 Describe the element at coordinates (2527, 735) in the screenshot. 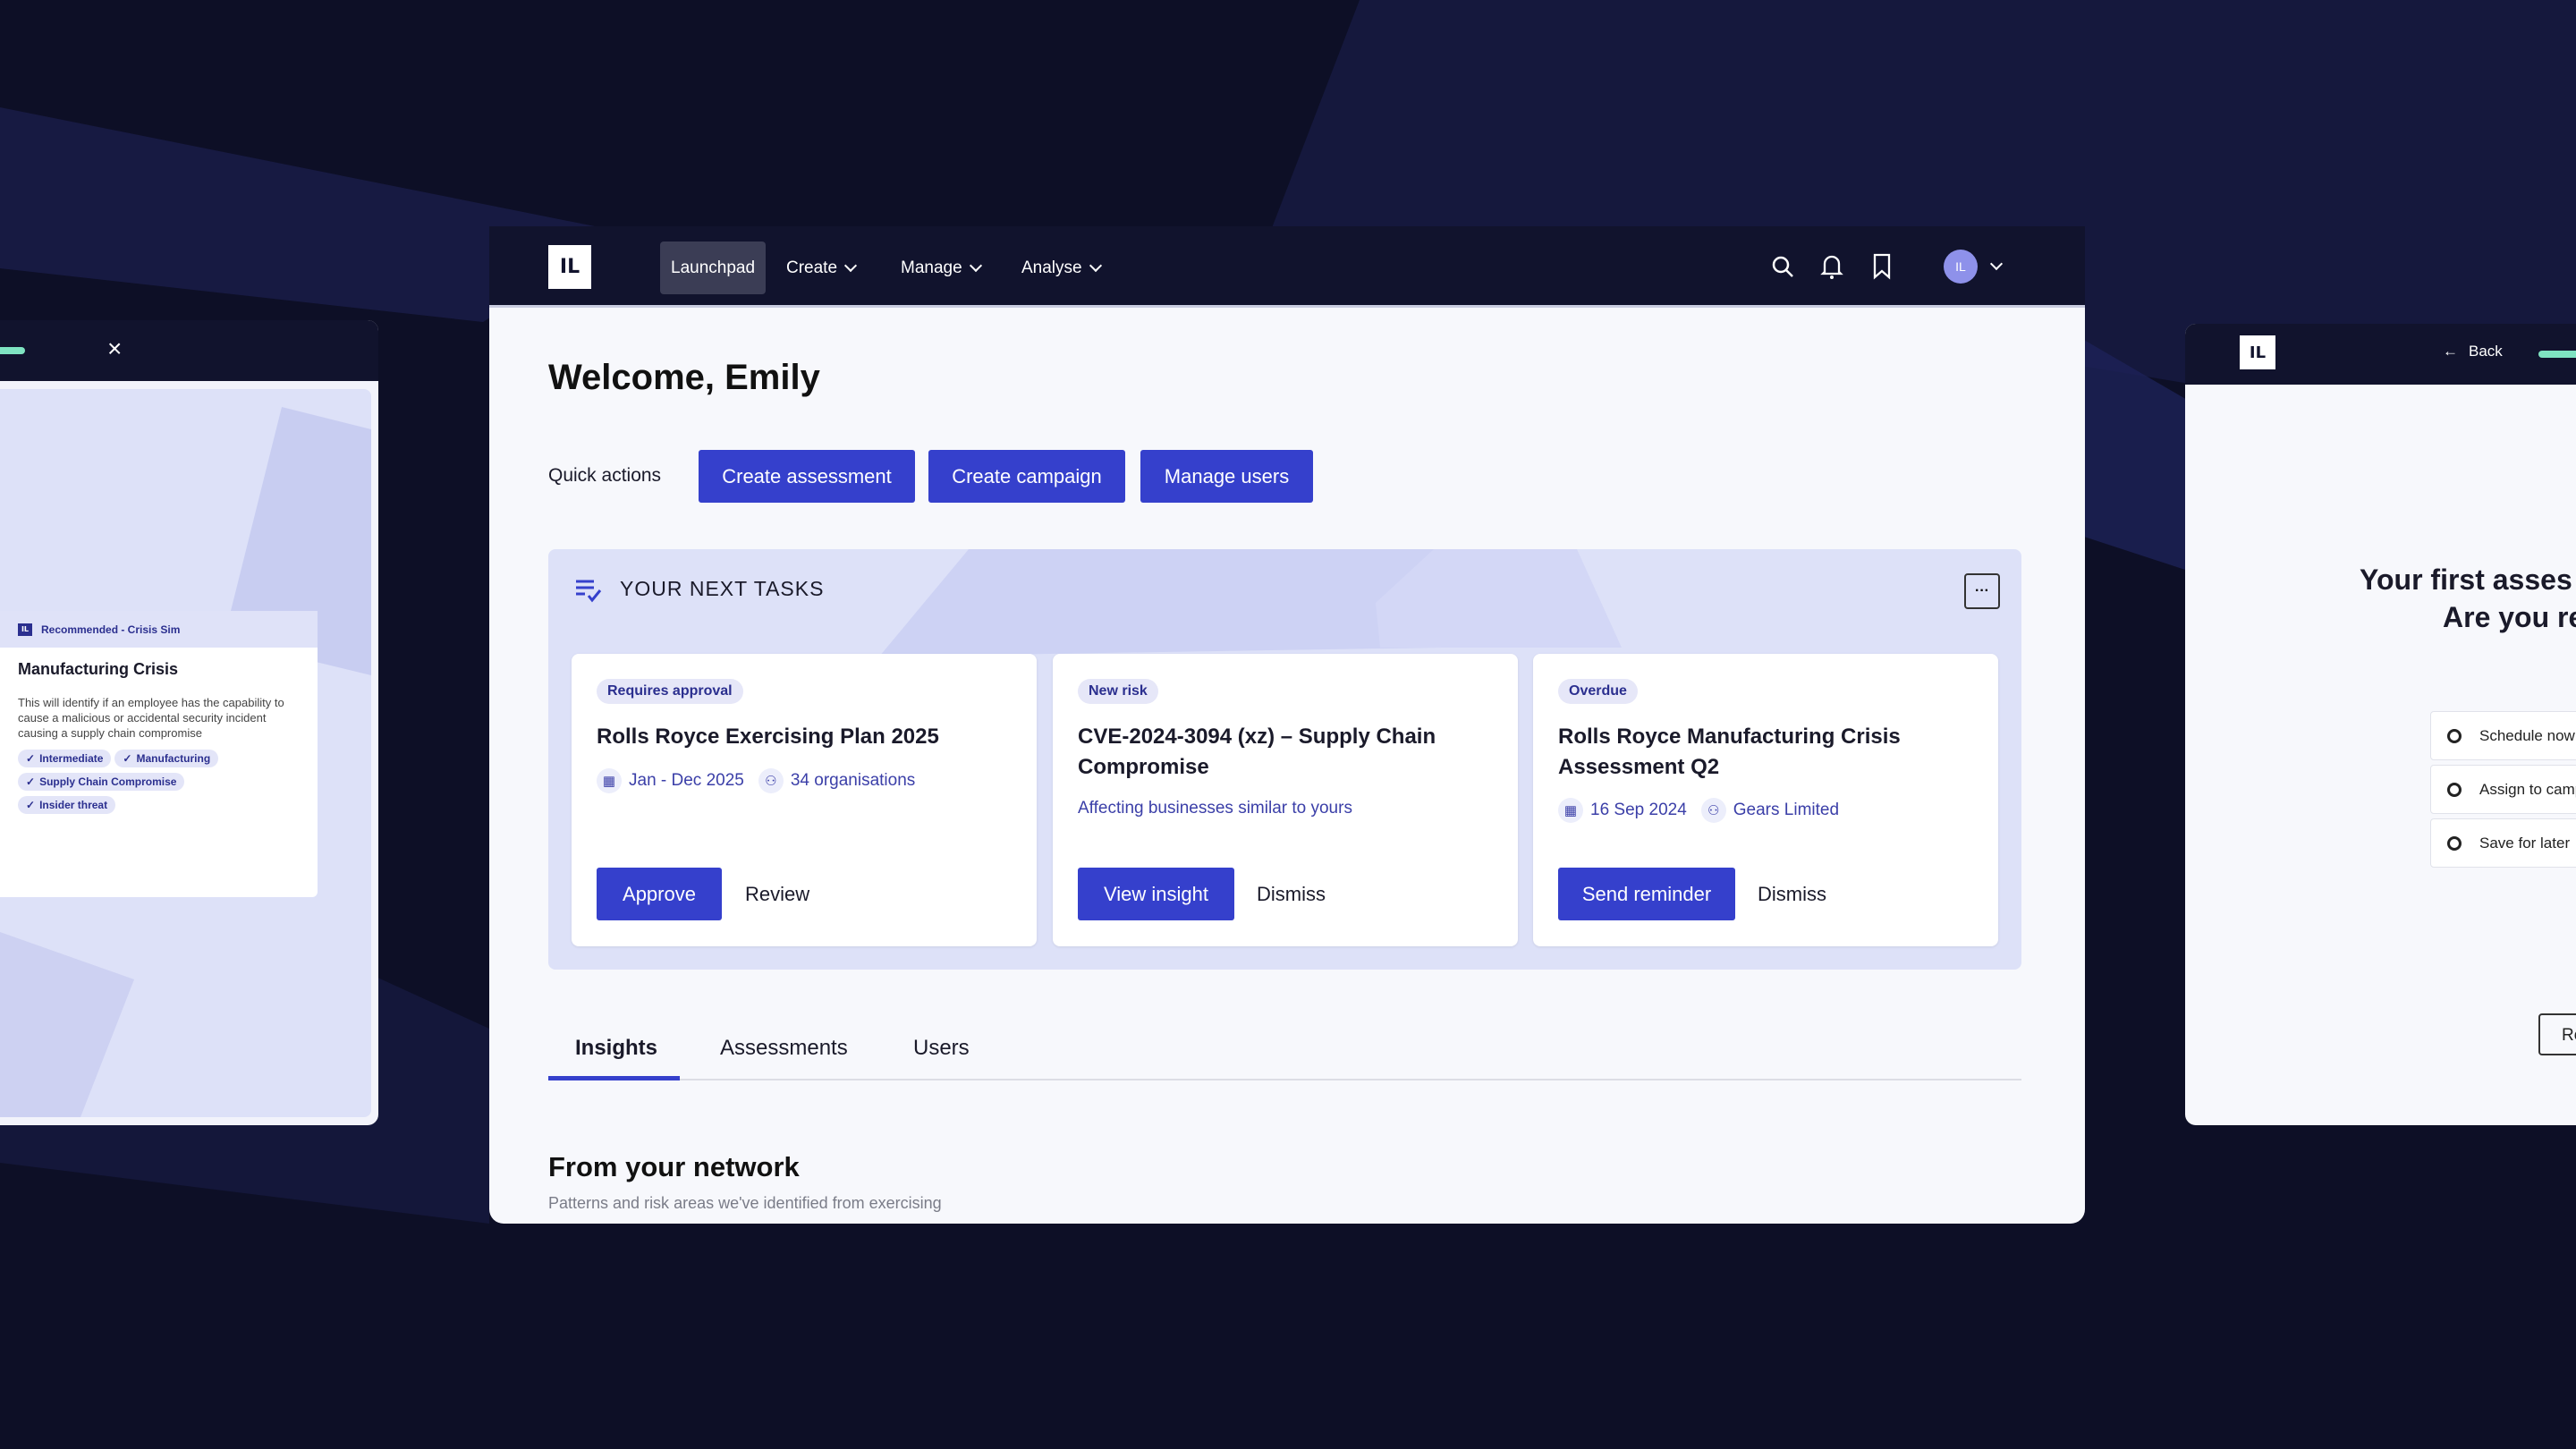

I see `option-label: Schedule now` at that location.